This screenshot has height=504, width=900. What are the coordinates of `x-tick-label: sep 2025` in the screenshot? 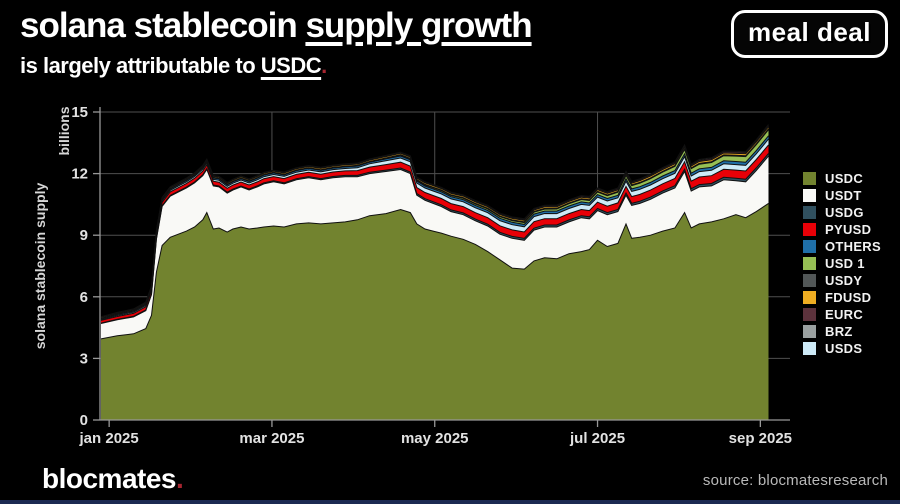 It's located at (760, 438).